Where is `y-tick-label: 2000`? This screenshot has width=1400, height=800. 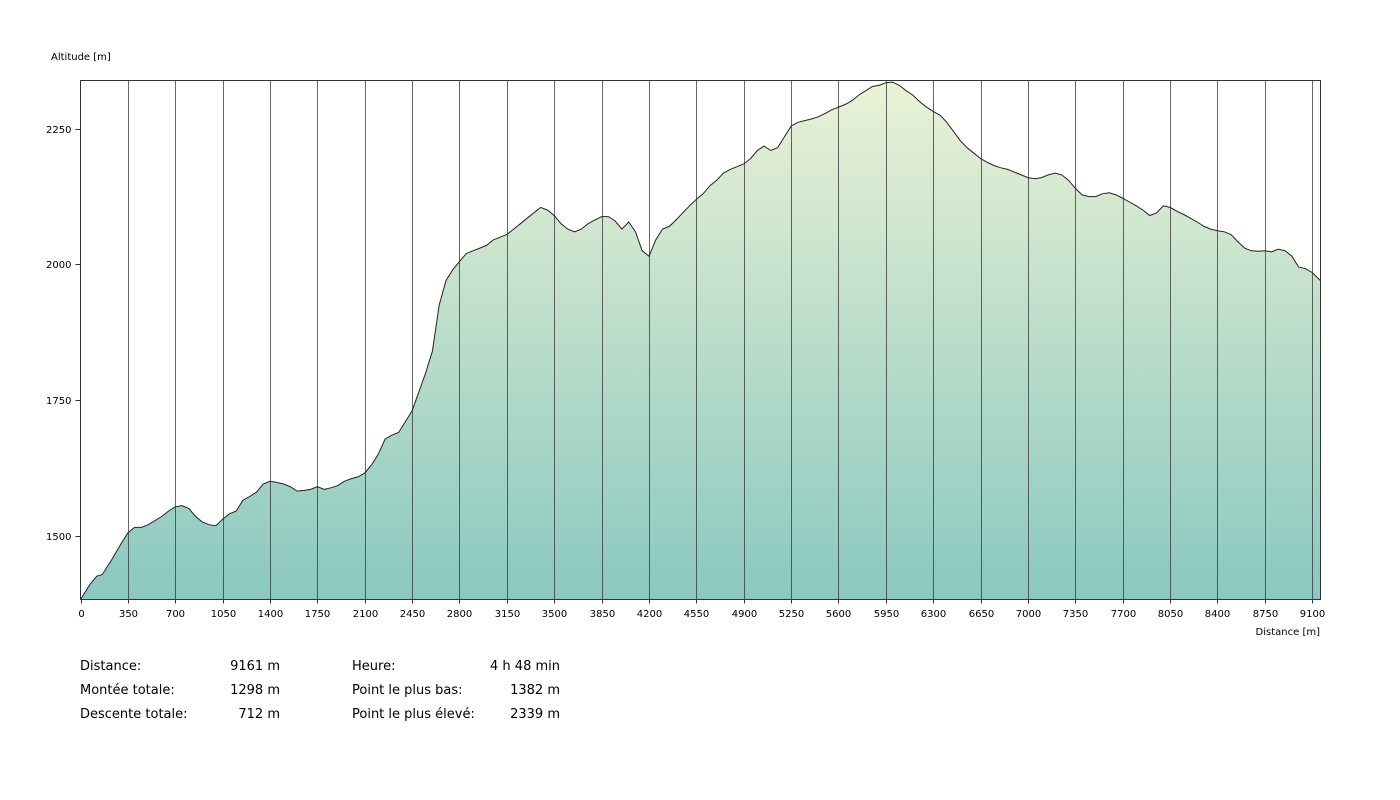
y-tick-label: 2000 is located at coordinates (58, 265).